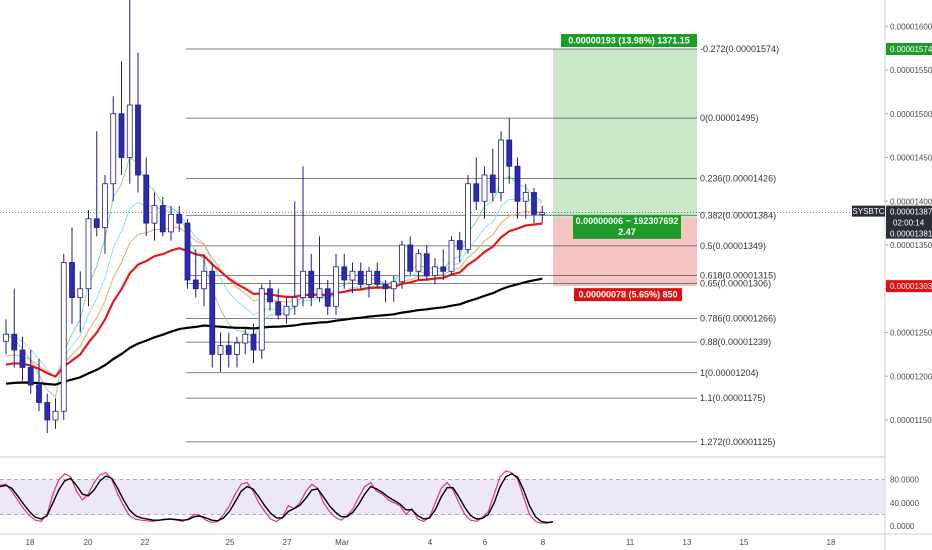 This screenshot has width=932, height=550. What do you see at coordinates (911, 201) in the screenshot?
I see `price-tick-label: 0.00001400` at bounding box center [911, 201].